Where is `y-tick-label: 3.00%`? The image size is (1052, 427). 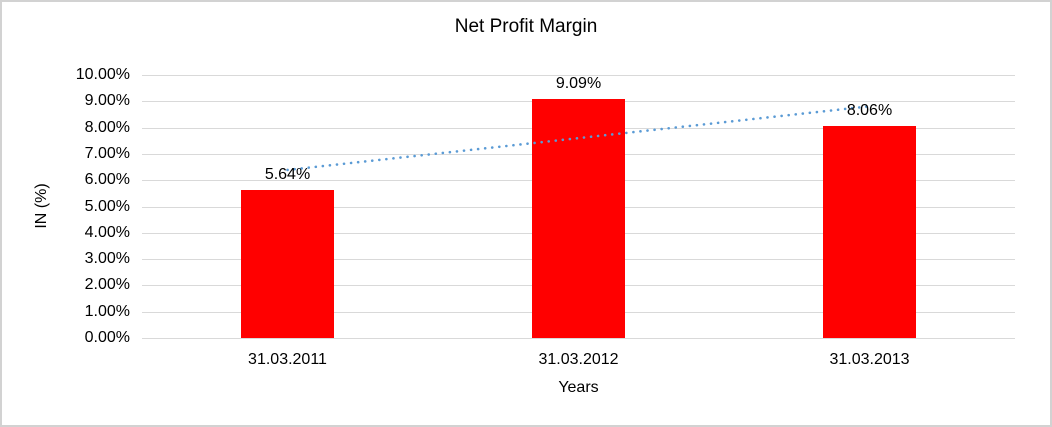 y-tick-label: 3.00% is located at coordinates (107, 259).